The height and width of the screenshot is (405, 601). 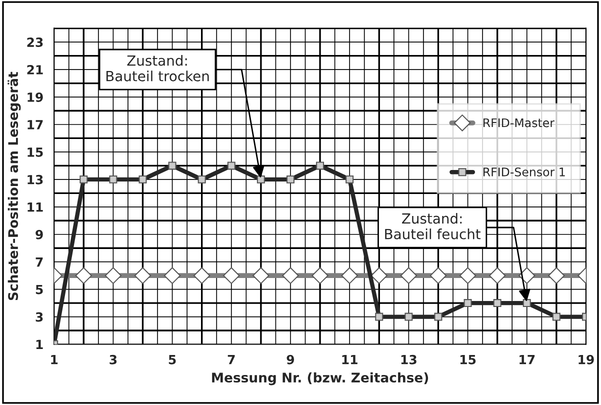 What do you see at coordinates (231, 359) in the screenshot?
I see `x-tick-label: 7` at bounding box center [231, 359].